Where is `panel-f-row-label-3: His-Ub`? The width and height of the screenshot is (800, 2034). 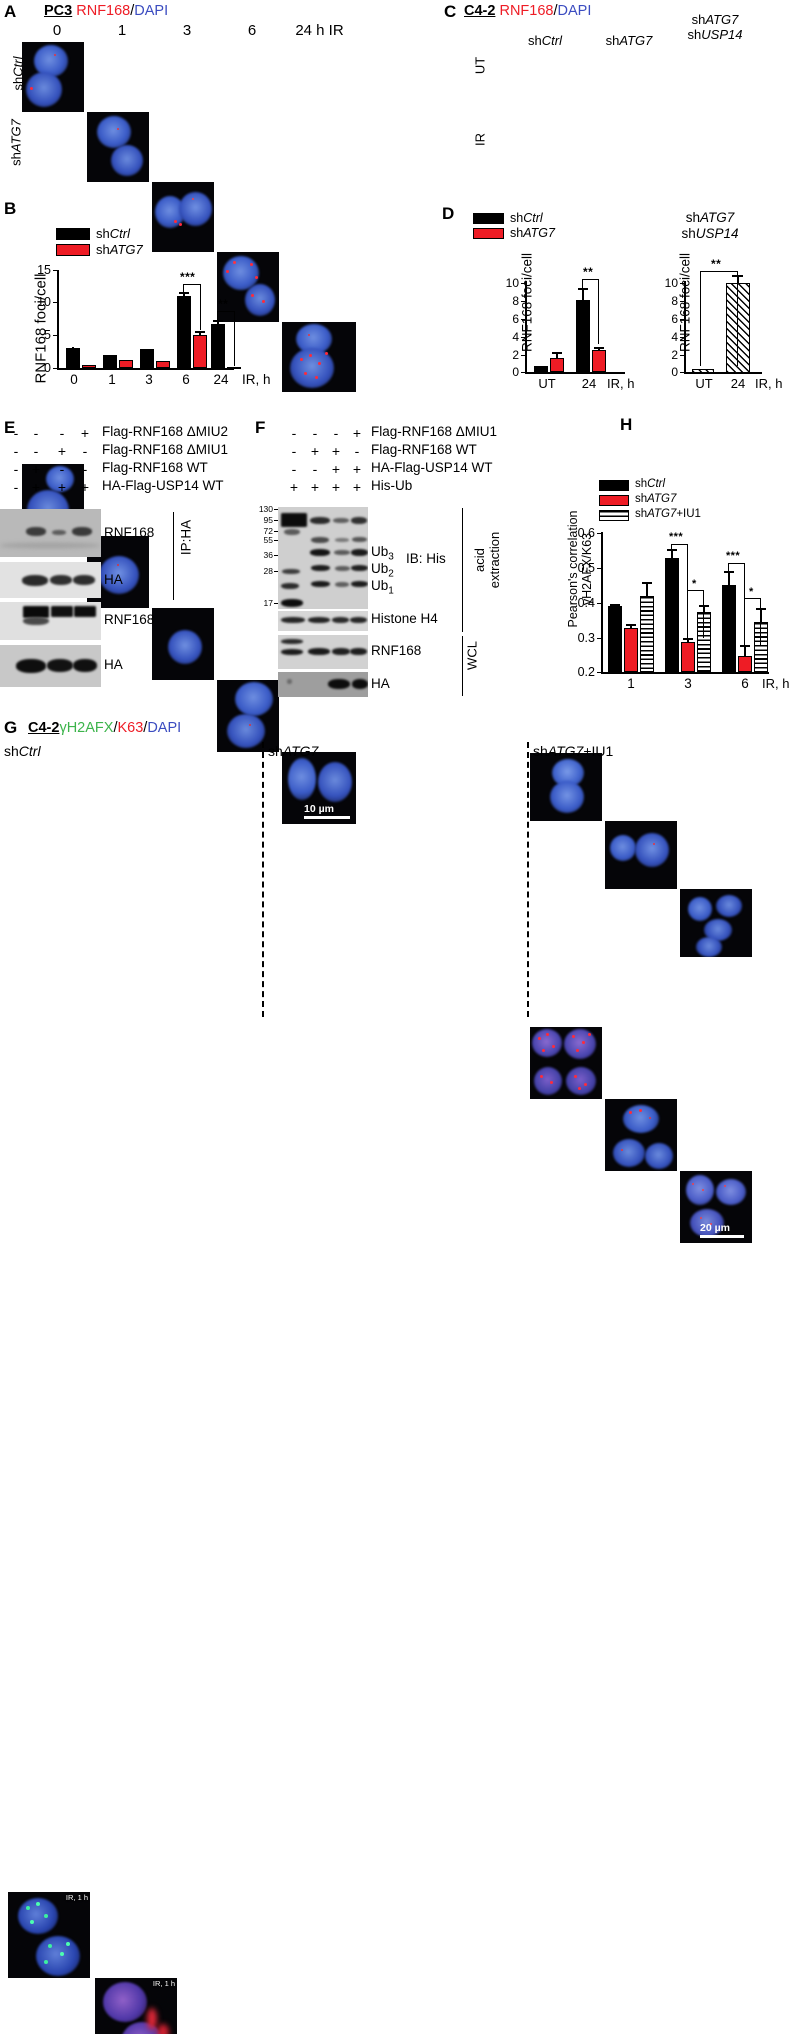
panel-f-row-label-3: His-Ub is located at coordinates (392, 485).